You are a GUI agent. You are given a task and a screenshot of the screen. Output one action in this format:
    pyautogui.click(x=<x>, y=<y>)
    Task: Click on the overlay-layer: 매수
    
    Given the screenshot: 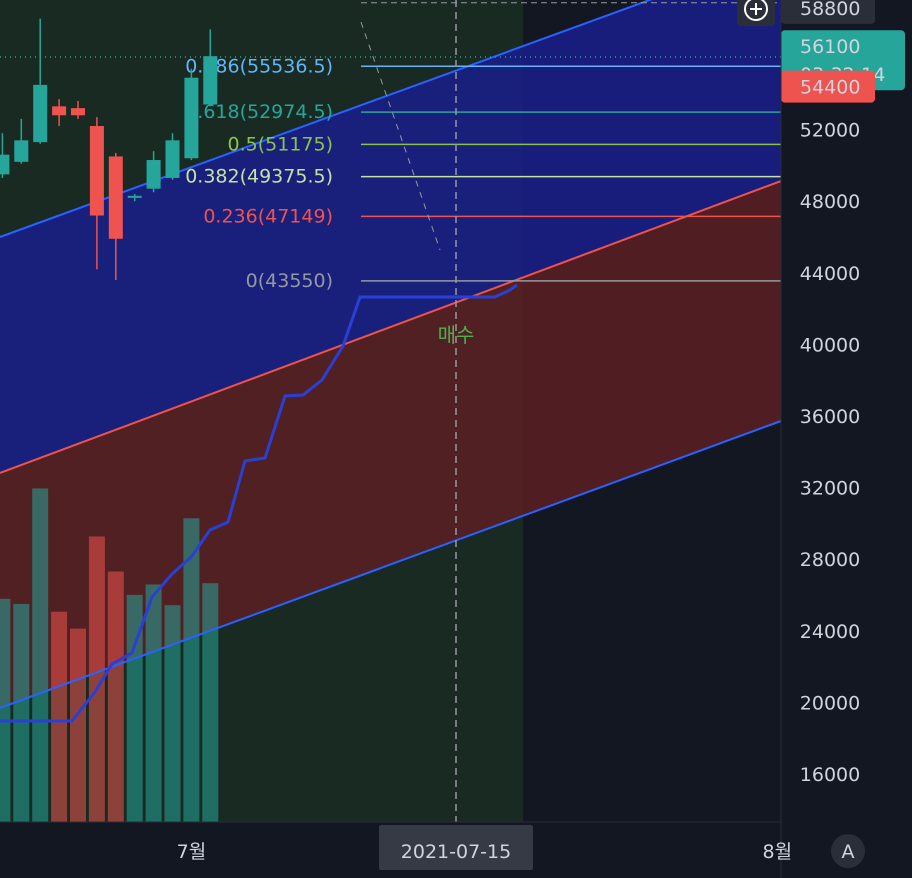 What is the action you would take?
    pyautogui.click(x=456, y=411)
    